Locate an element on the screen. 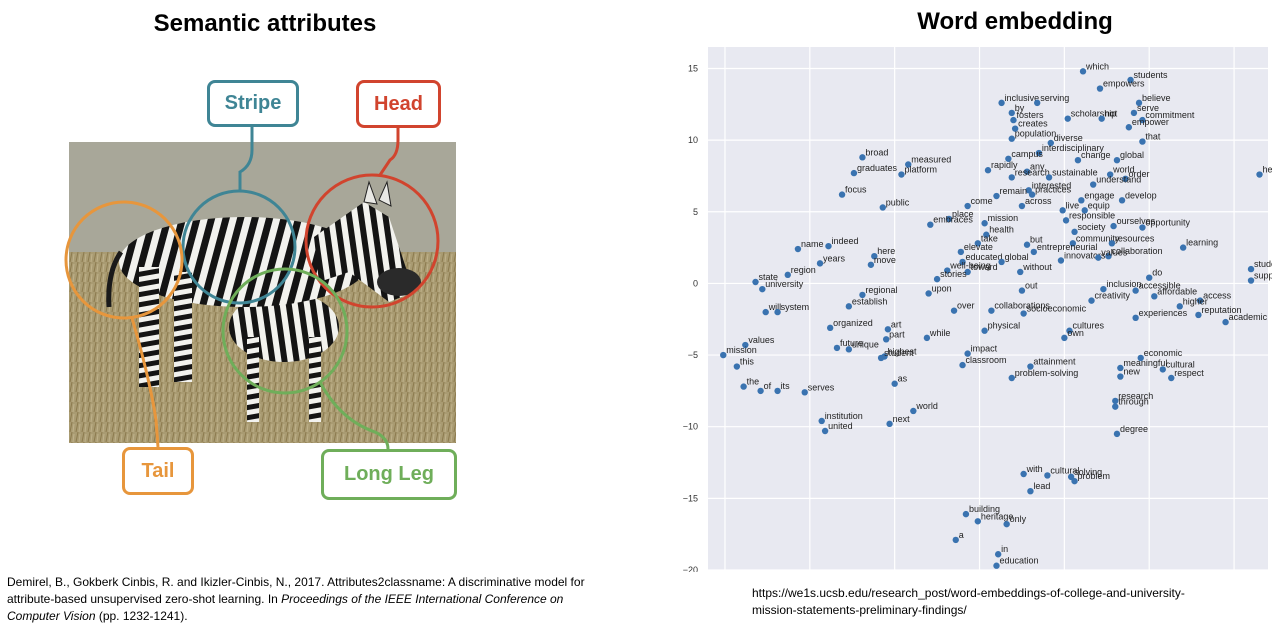  point-label: university is located at coordinates (784, 284).